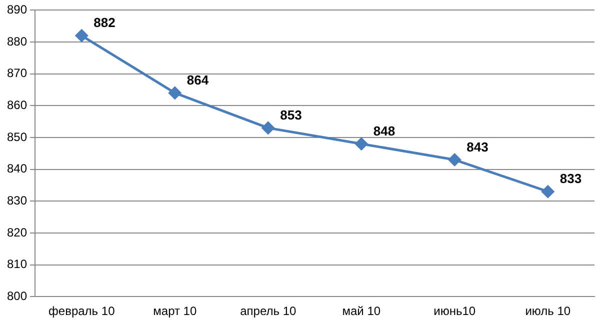 The image size is (602, 326). I want to click on y-tick-label: 880, so click(17, 41).